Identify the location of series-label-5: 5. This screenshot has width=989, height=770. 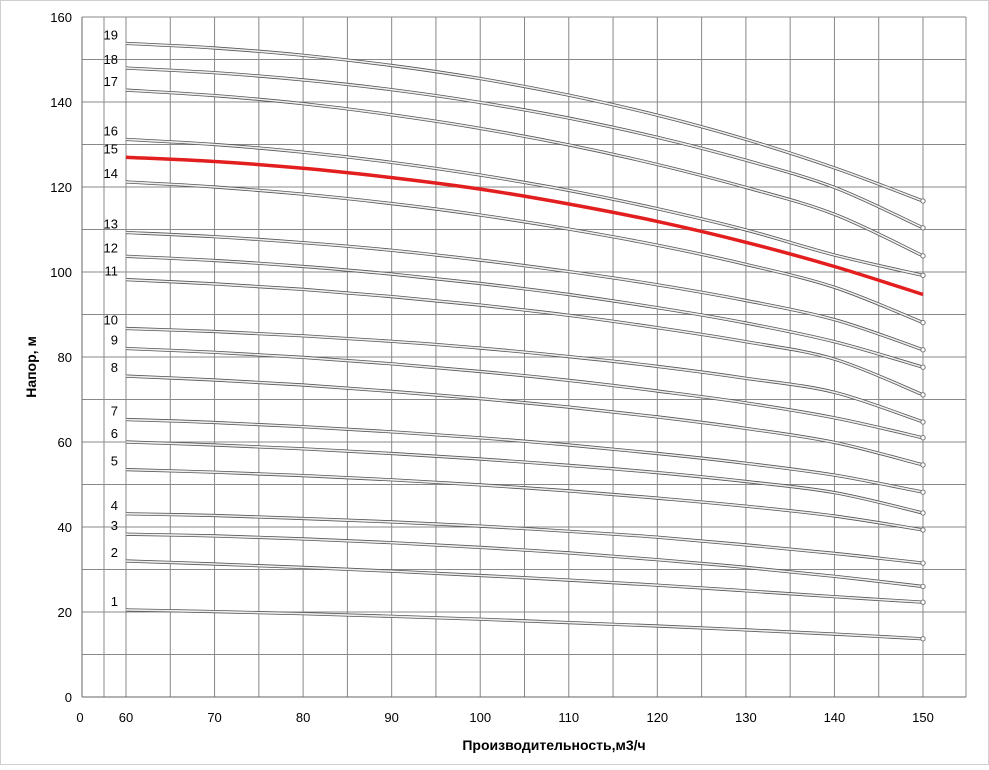
(114, 461).